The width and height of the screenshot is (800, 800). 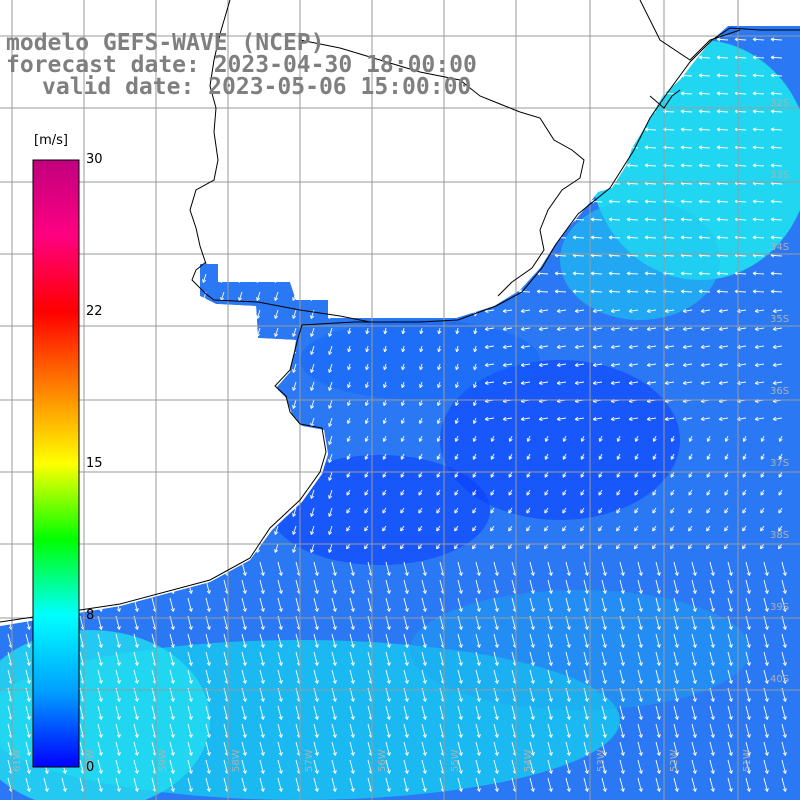 I want to click on wind-speed-patch, so click(x=105, y=715).